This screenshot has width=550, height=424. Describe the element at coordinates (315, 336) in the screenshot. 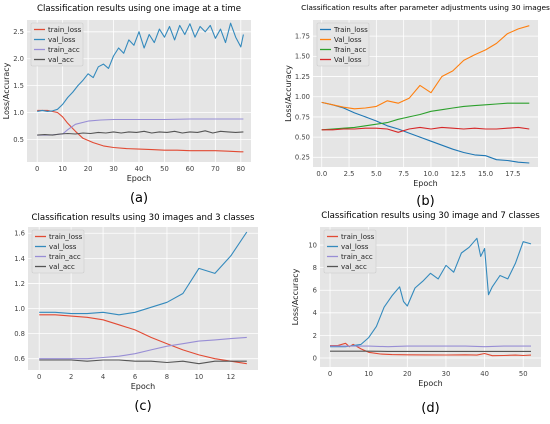

I see `y-tick-label: 2` at that location.